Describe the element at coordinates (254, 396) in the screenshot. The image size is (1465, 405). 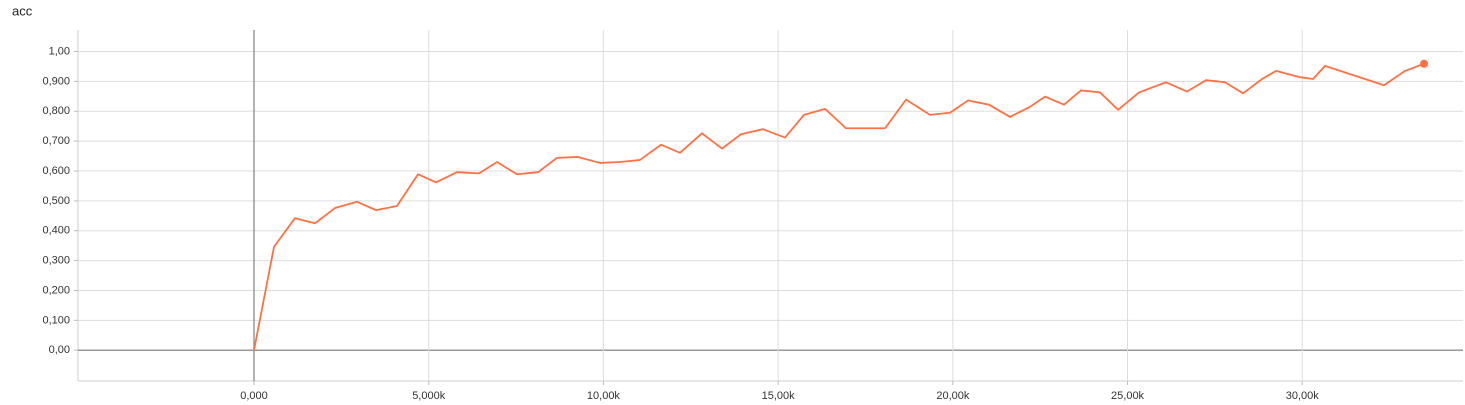
I see `x-tick-label: 0,000` at that location.